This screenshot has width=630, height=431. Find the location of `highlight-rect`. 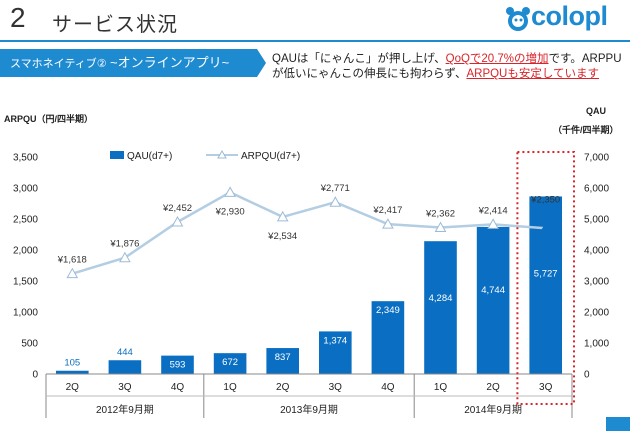

highlight-rect is located at coordinates (546, 278).